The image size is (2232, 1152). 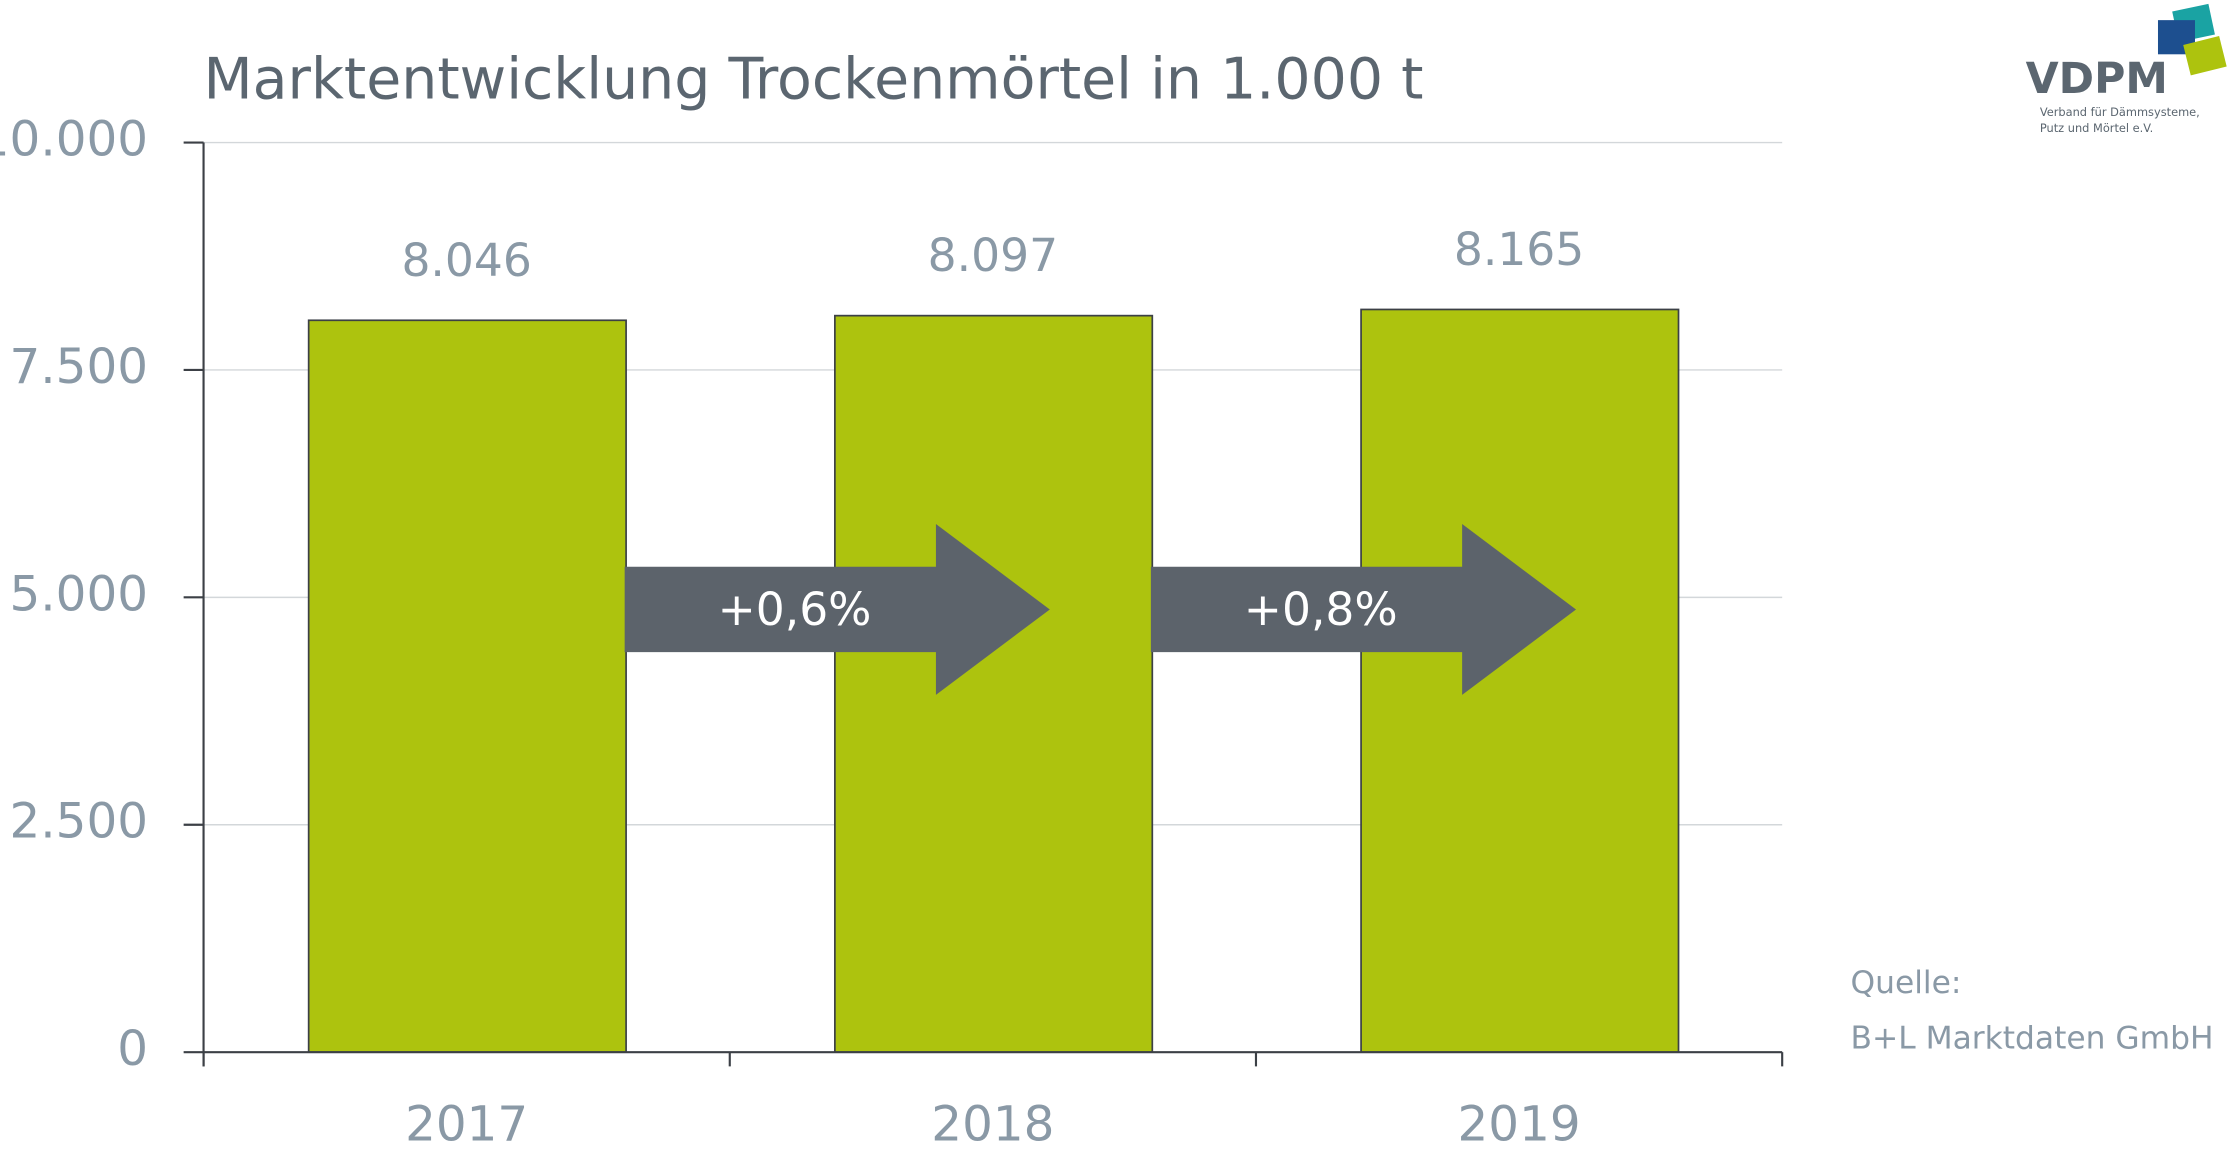 I want to click on y-tick-label: 0, so click(x=132, y=1049).